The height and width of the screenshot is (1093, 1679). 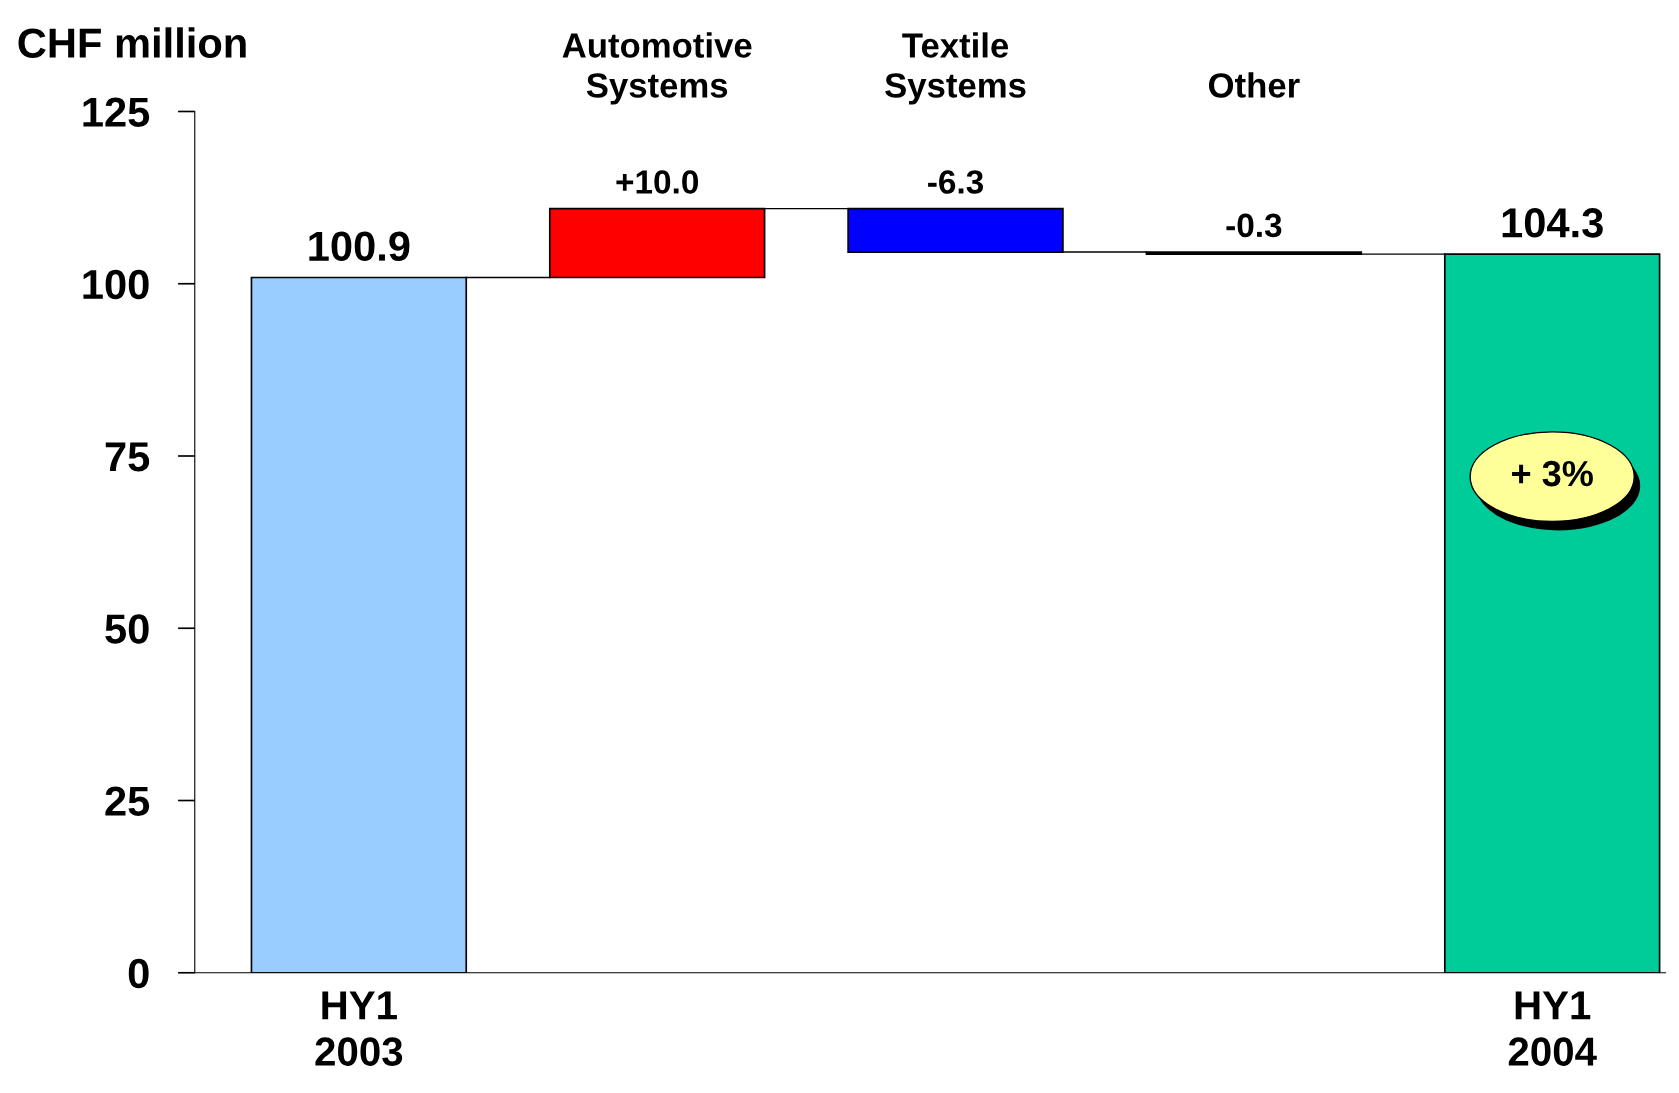 What do you see at coordinates (1552, 473) in the screenshot?
I see `annotation: + 3%` at bounding box center [1552, 473].